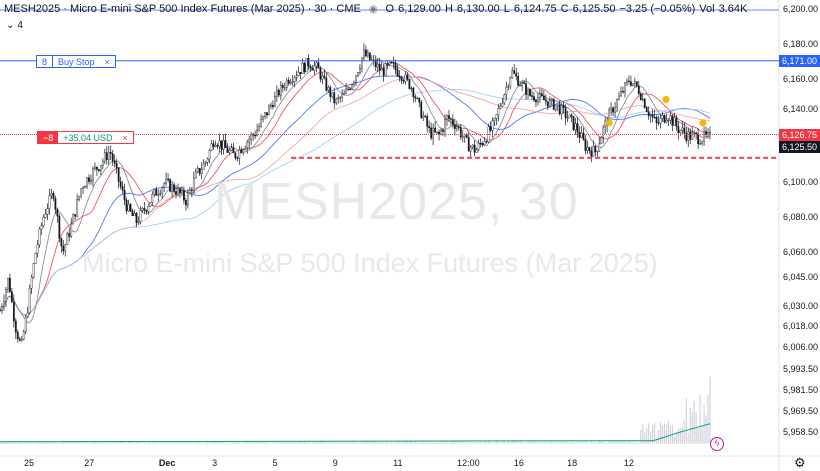 The image size is (820, 471). What do you see at coordinates (355, 433) in the screenshot?
I see `volume-ma-line` at bounding box center [355, 433].